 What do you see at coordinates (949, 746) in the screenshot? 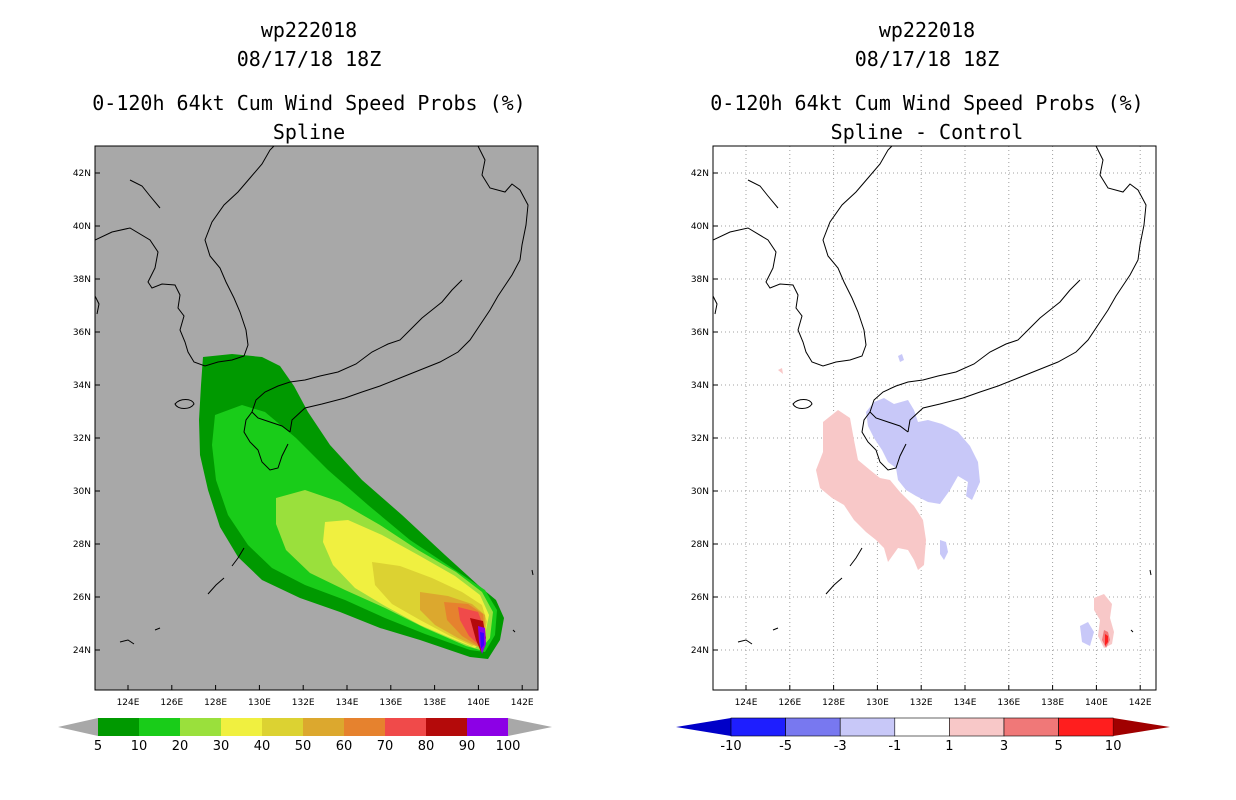
I see `colorbar-label: 1` at bounding box center [949, 746].